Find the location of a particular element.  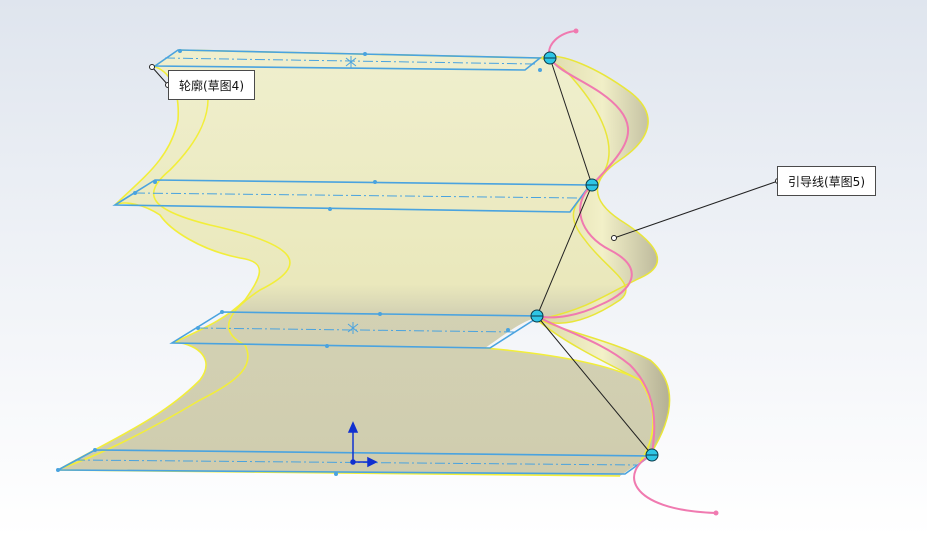

construction-lines is located at coordinates (594, 256).